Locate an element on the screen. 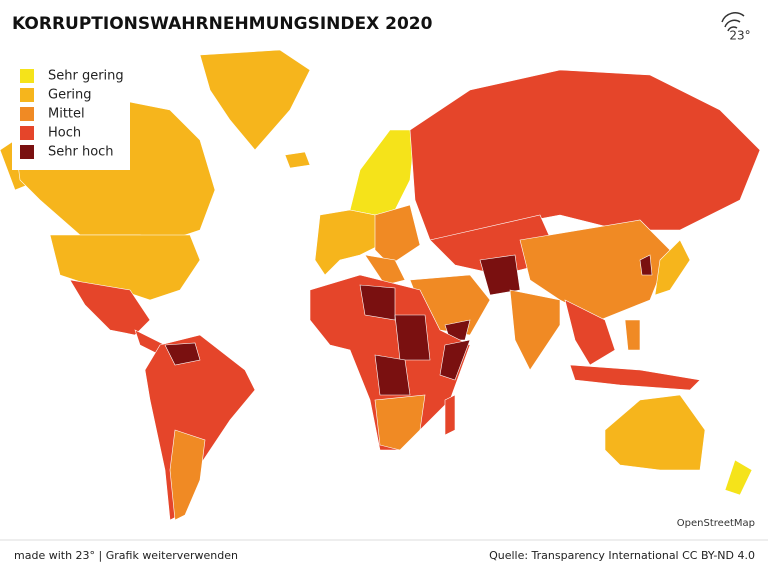  legend-label: Mittel is located at coordinates (66, 114).